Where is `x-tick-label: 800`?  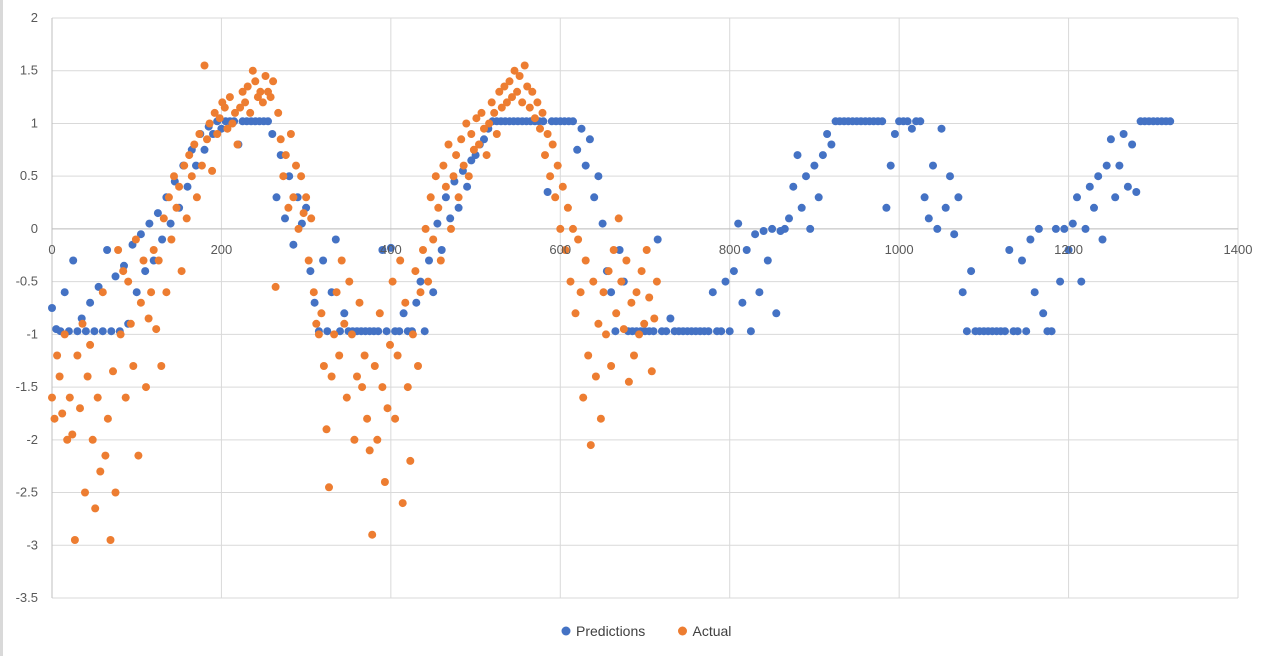 x-tick-label: 800 is located at coordinates (730, 249).